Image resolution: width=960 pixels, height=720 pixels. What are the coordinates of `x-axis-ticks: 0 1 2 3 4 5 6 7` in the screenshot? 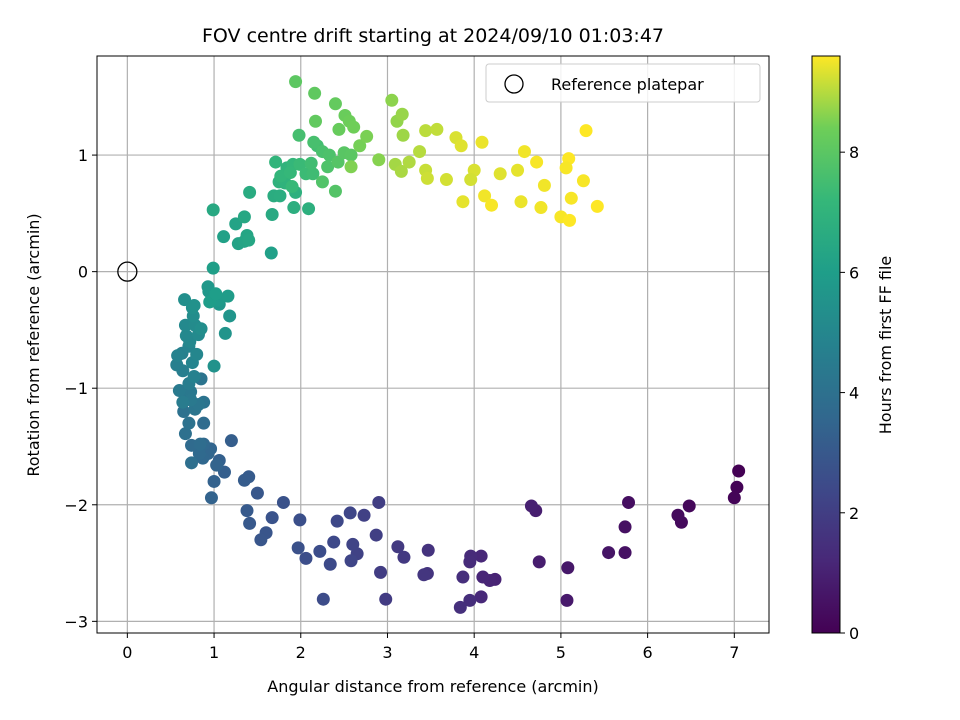 It's located at (430, 647).